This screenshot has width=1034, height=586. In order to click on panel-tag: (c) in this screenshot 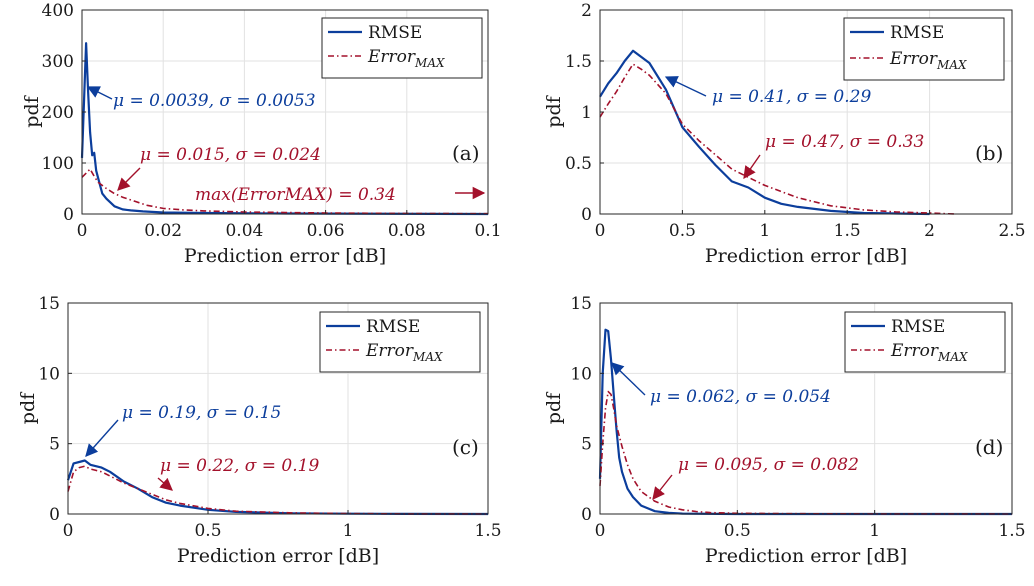, I will do `click(465, 447)`.